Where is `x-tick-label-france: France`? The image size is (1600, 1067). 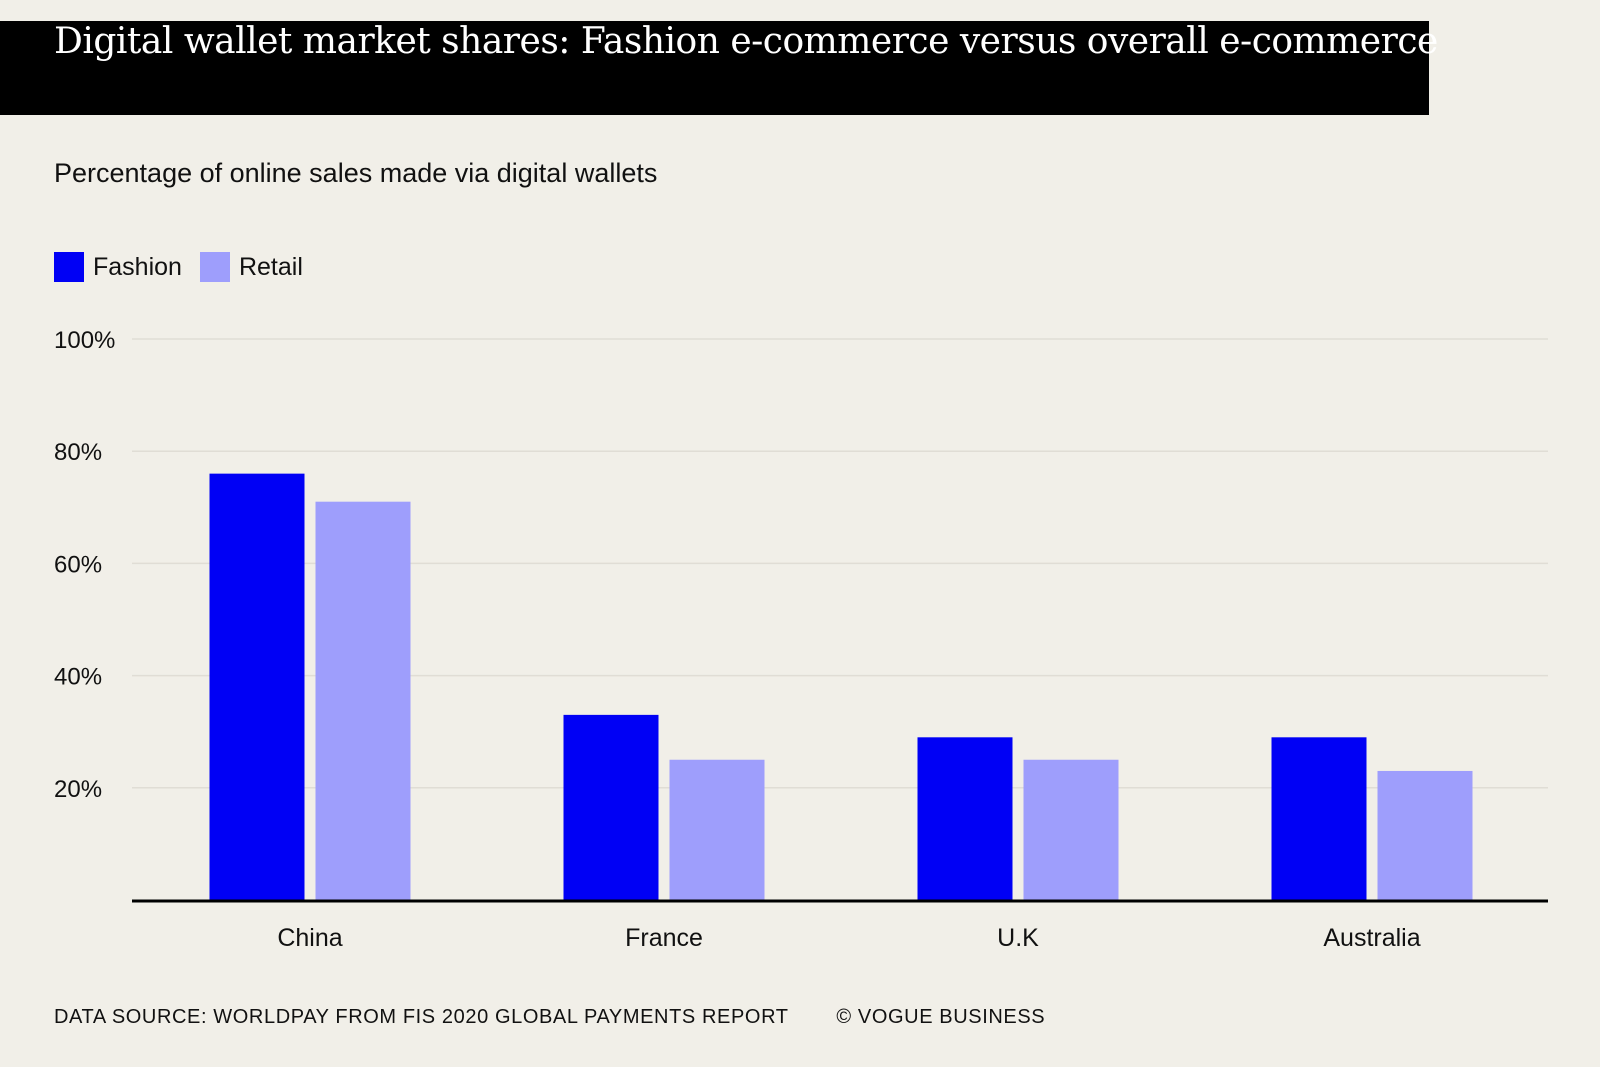
x-tick-label-france: France is located at coordinates (664, 938).